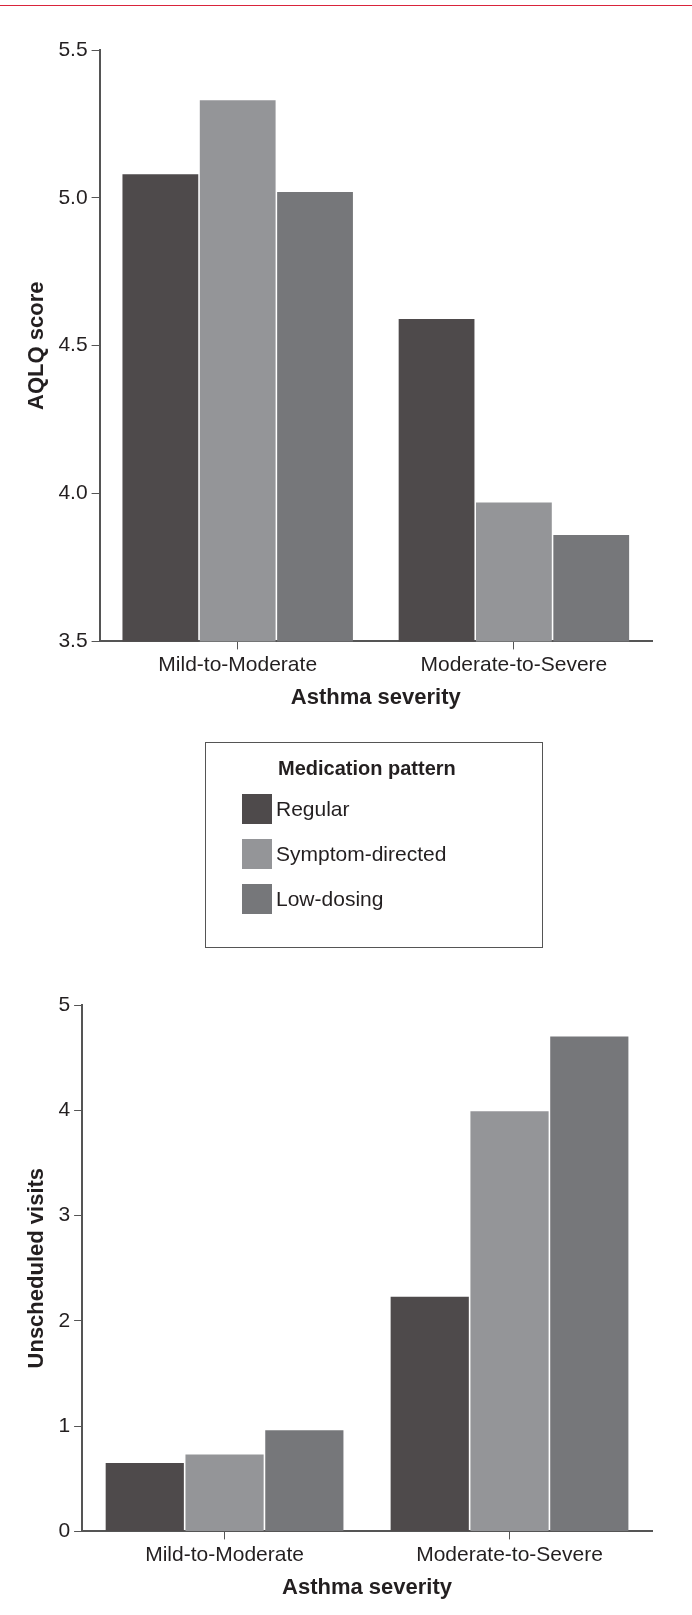 The width and height of the screenshot is (692, 1615). What do you see at coordinates (64, 1003) in the screenshot?
I see `y-tick-label: 5` at bounding box center [64, 1003].